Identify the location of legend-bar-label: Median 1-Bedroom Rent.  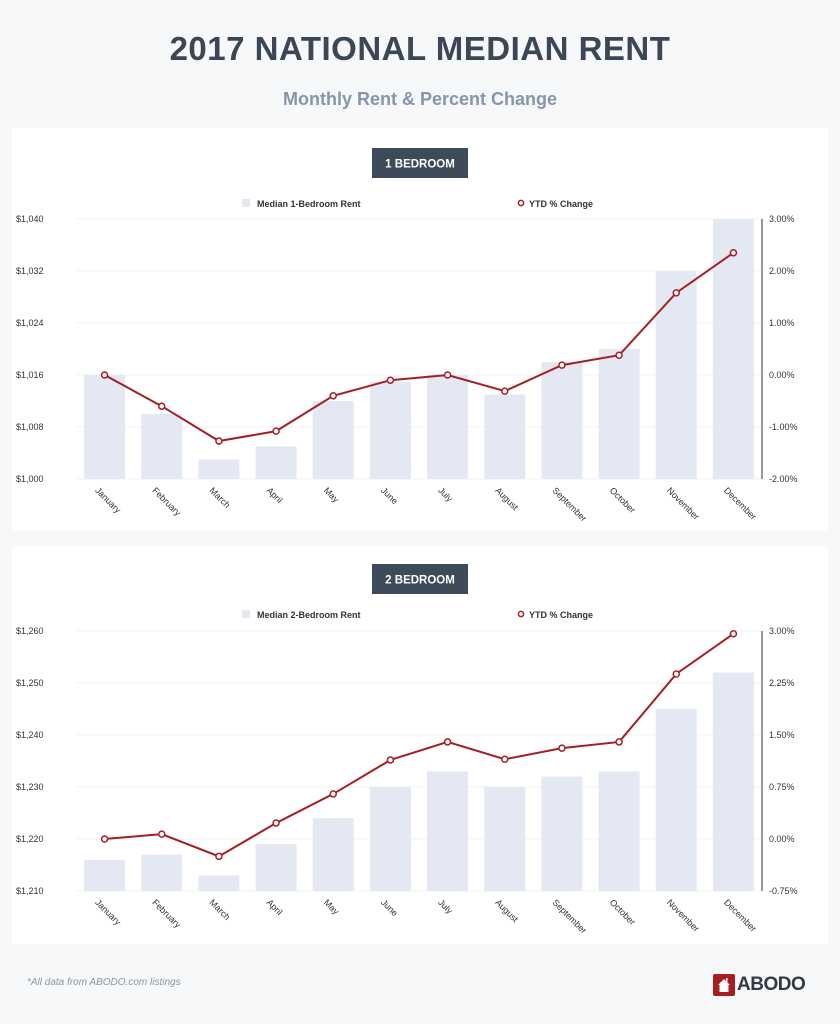
(309, 204).